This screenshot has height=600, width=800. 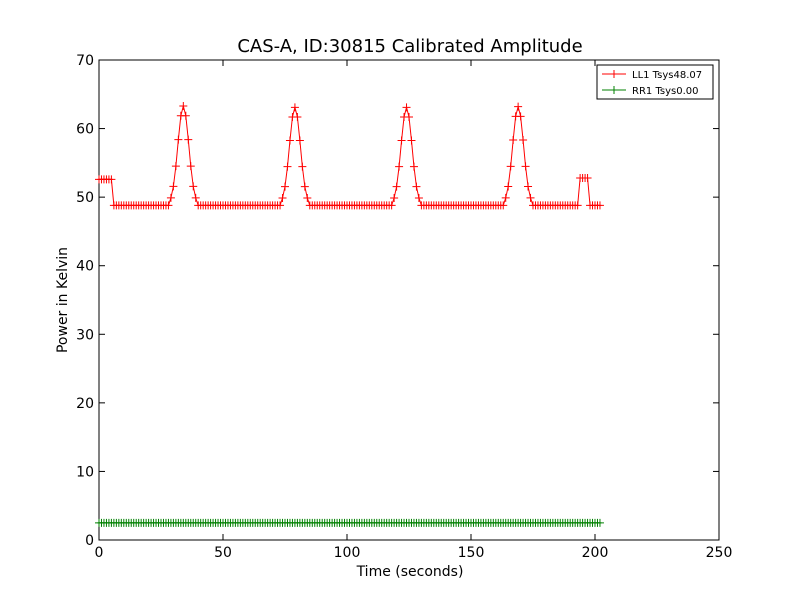 I want to click on legend-item: LL1 Tsys48.07, so click(x=652, y=75).